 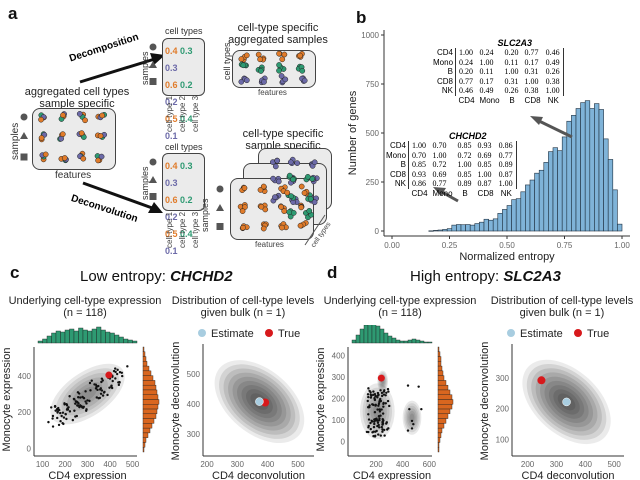 What do you see at coordinates (503, 409) in the screenshot?
I see `y-tick-label: 200` at bounding box center [503, 409].